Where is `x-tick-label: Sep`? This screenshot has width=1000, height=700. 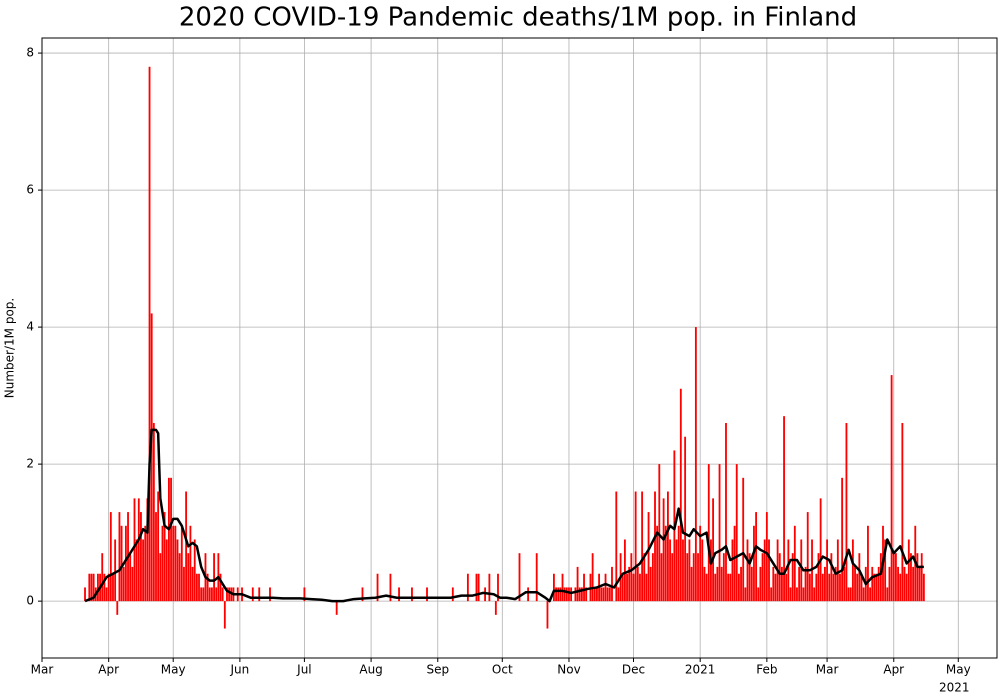 x-tick-label: Sep is located at coordinates (437, 670).